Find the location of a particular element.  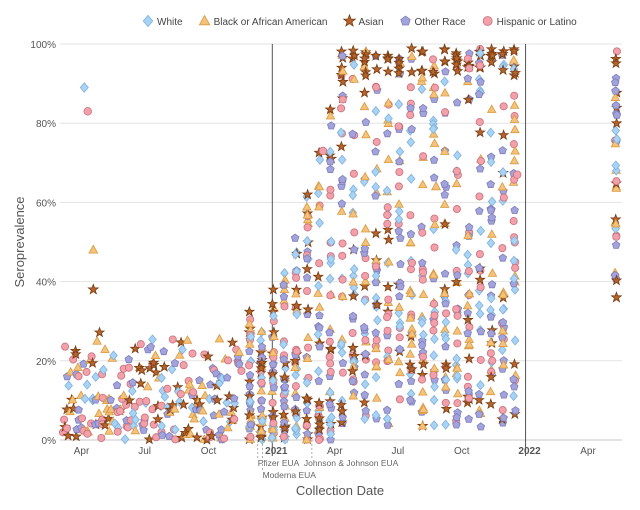

outlier-asian is located at coordinates (93, 289).